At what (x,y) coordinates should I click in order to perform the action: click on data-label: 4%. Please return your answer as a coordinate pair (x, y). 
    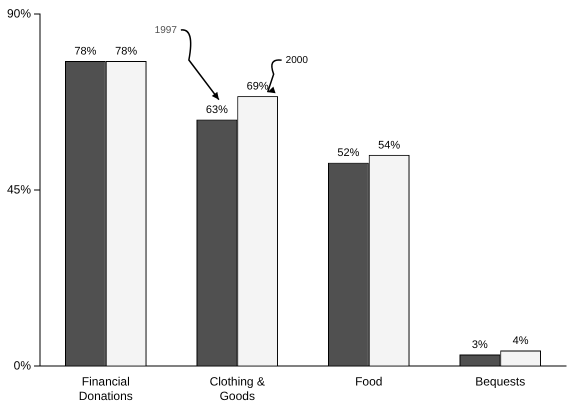
    Looking at the image, I should click on (520, 341).